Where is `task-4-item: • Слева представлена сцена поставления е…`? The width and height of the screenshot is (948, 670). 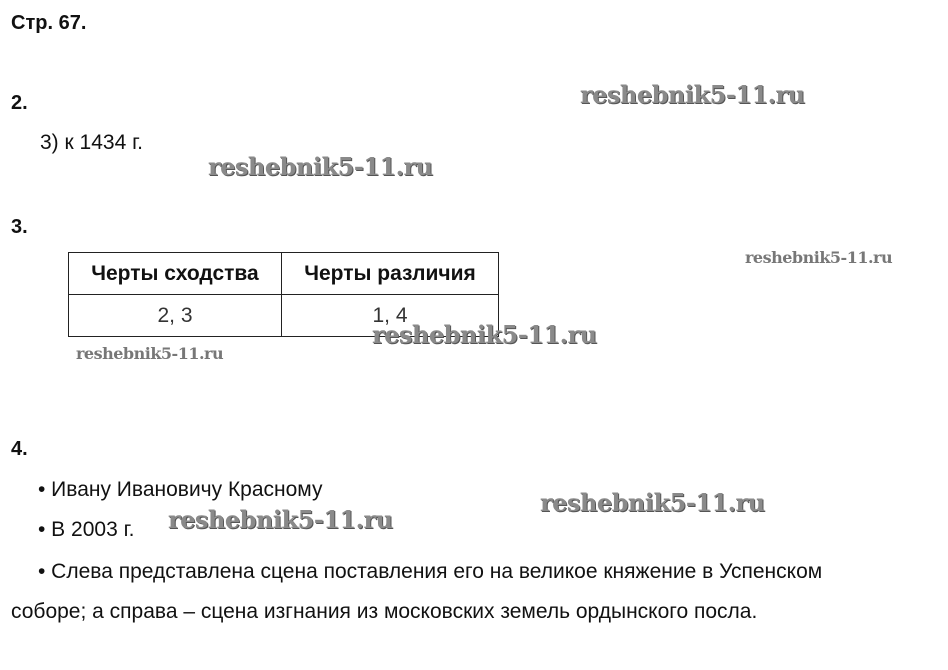 task-4-item: • Слева представлена сцена поставления е… is located at coordinates (430, 571).